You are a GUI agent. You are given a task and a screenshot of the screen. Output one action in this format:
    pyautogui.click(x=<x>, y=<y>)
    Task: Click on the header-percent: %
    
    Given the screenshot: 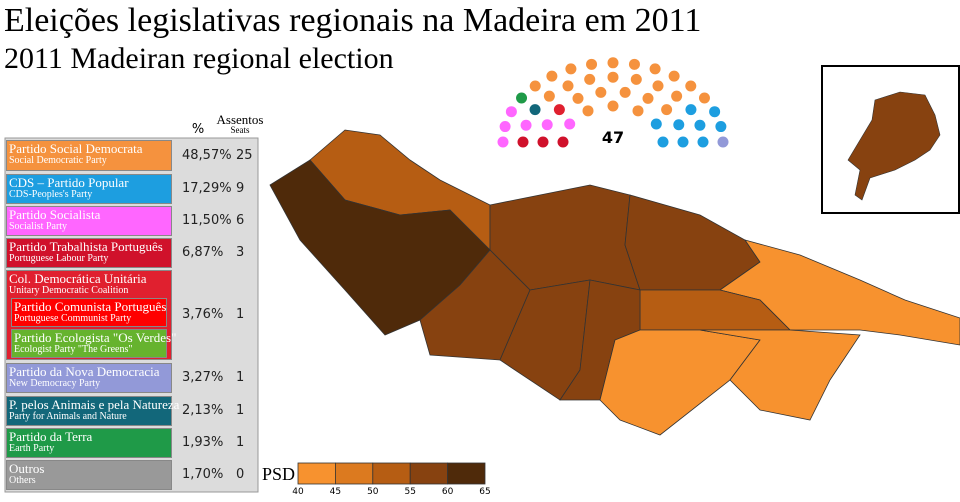 What is the action you would take?
    pyautogui.click(x=198, y=129)
    